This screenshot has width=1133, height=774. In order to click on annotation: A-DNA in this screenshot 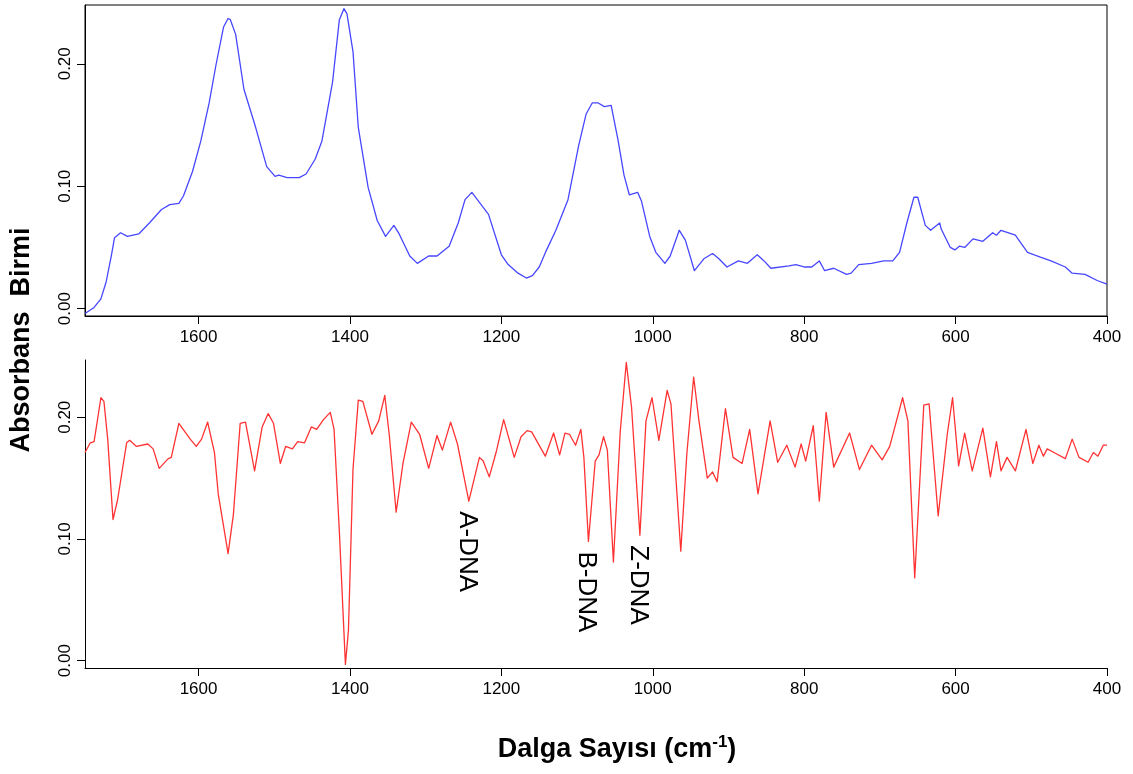, I will do `click(468, 552)`.